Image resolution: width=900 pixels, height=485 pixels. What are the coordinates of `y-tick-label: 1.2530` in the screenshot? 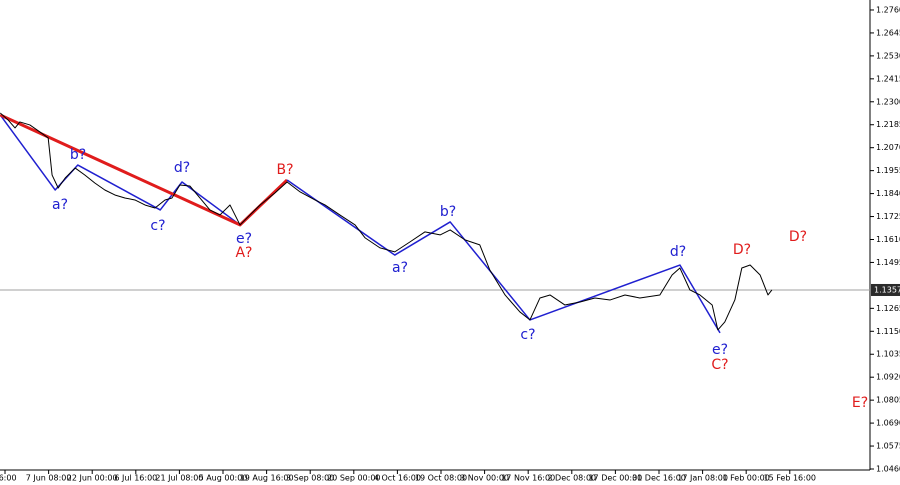 It's located at (888, 55).